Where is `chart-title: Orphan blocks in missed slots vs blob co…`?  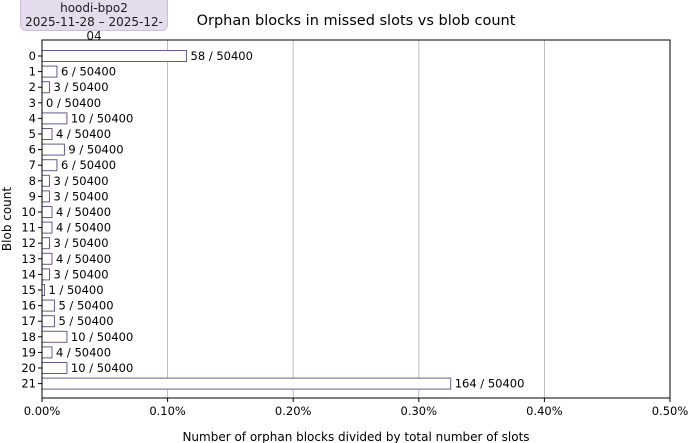 chart-title: Orphan blocks in missed slots vs blob co… is located at coordinates (356, 21).